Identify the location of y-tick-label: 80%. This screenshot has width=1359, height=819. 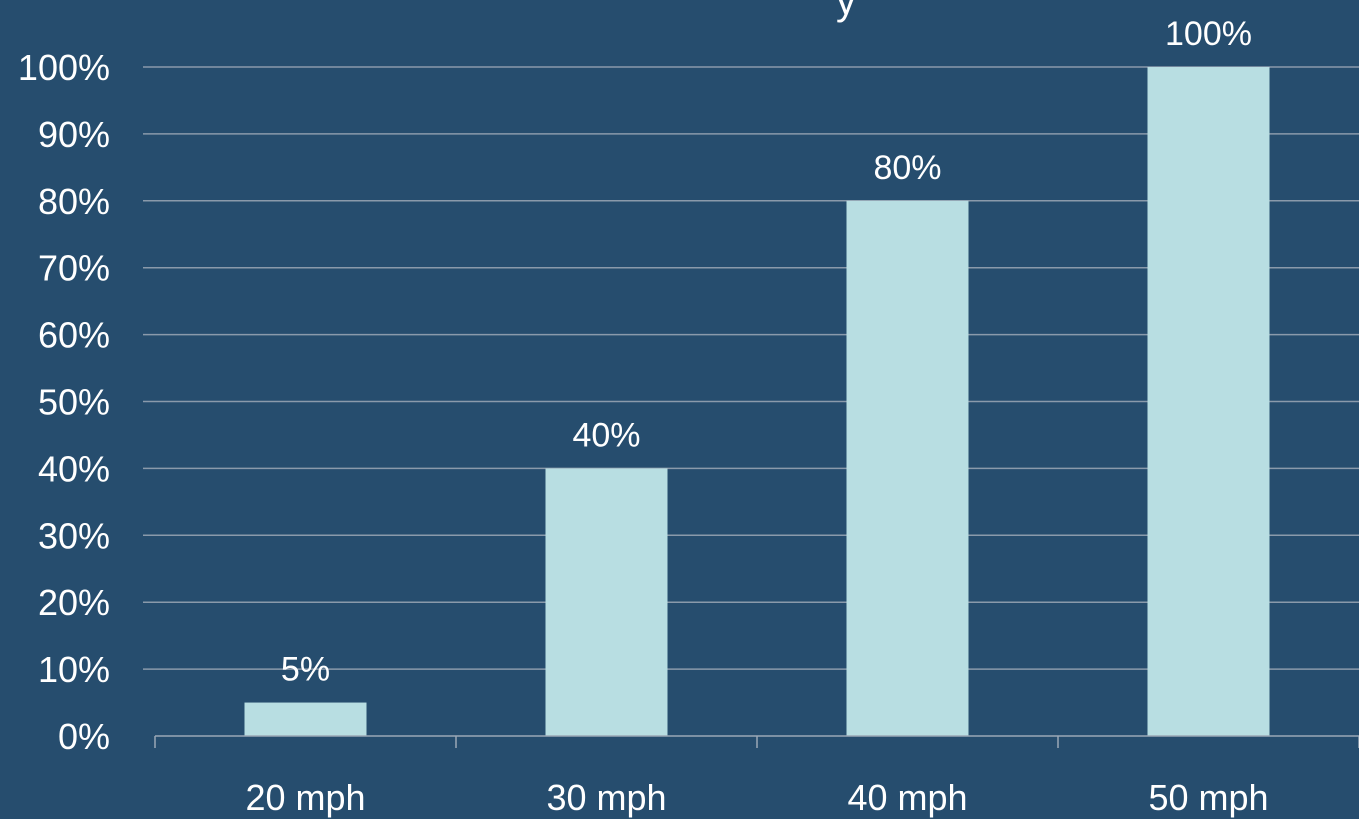
(74, 201).